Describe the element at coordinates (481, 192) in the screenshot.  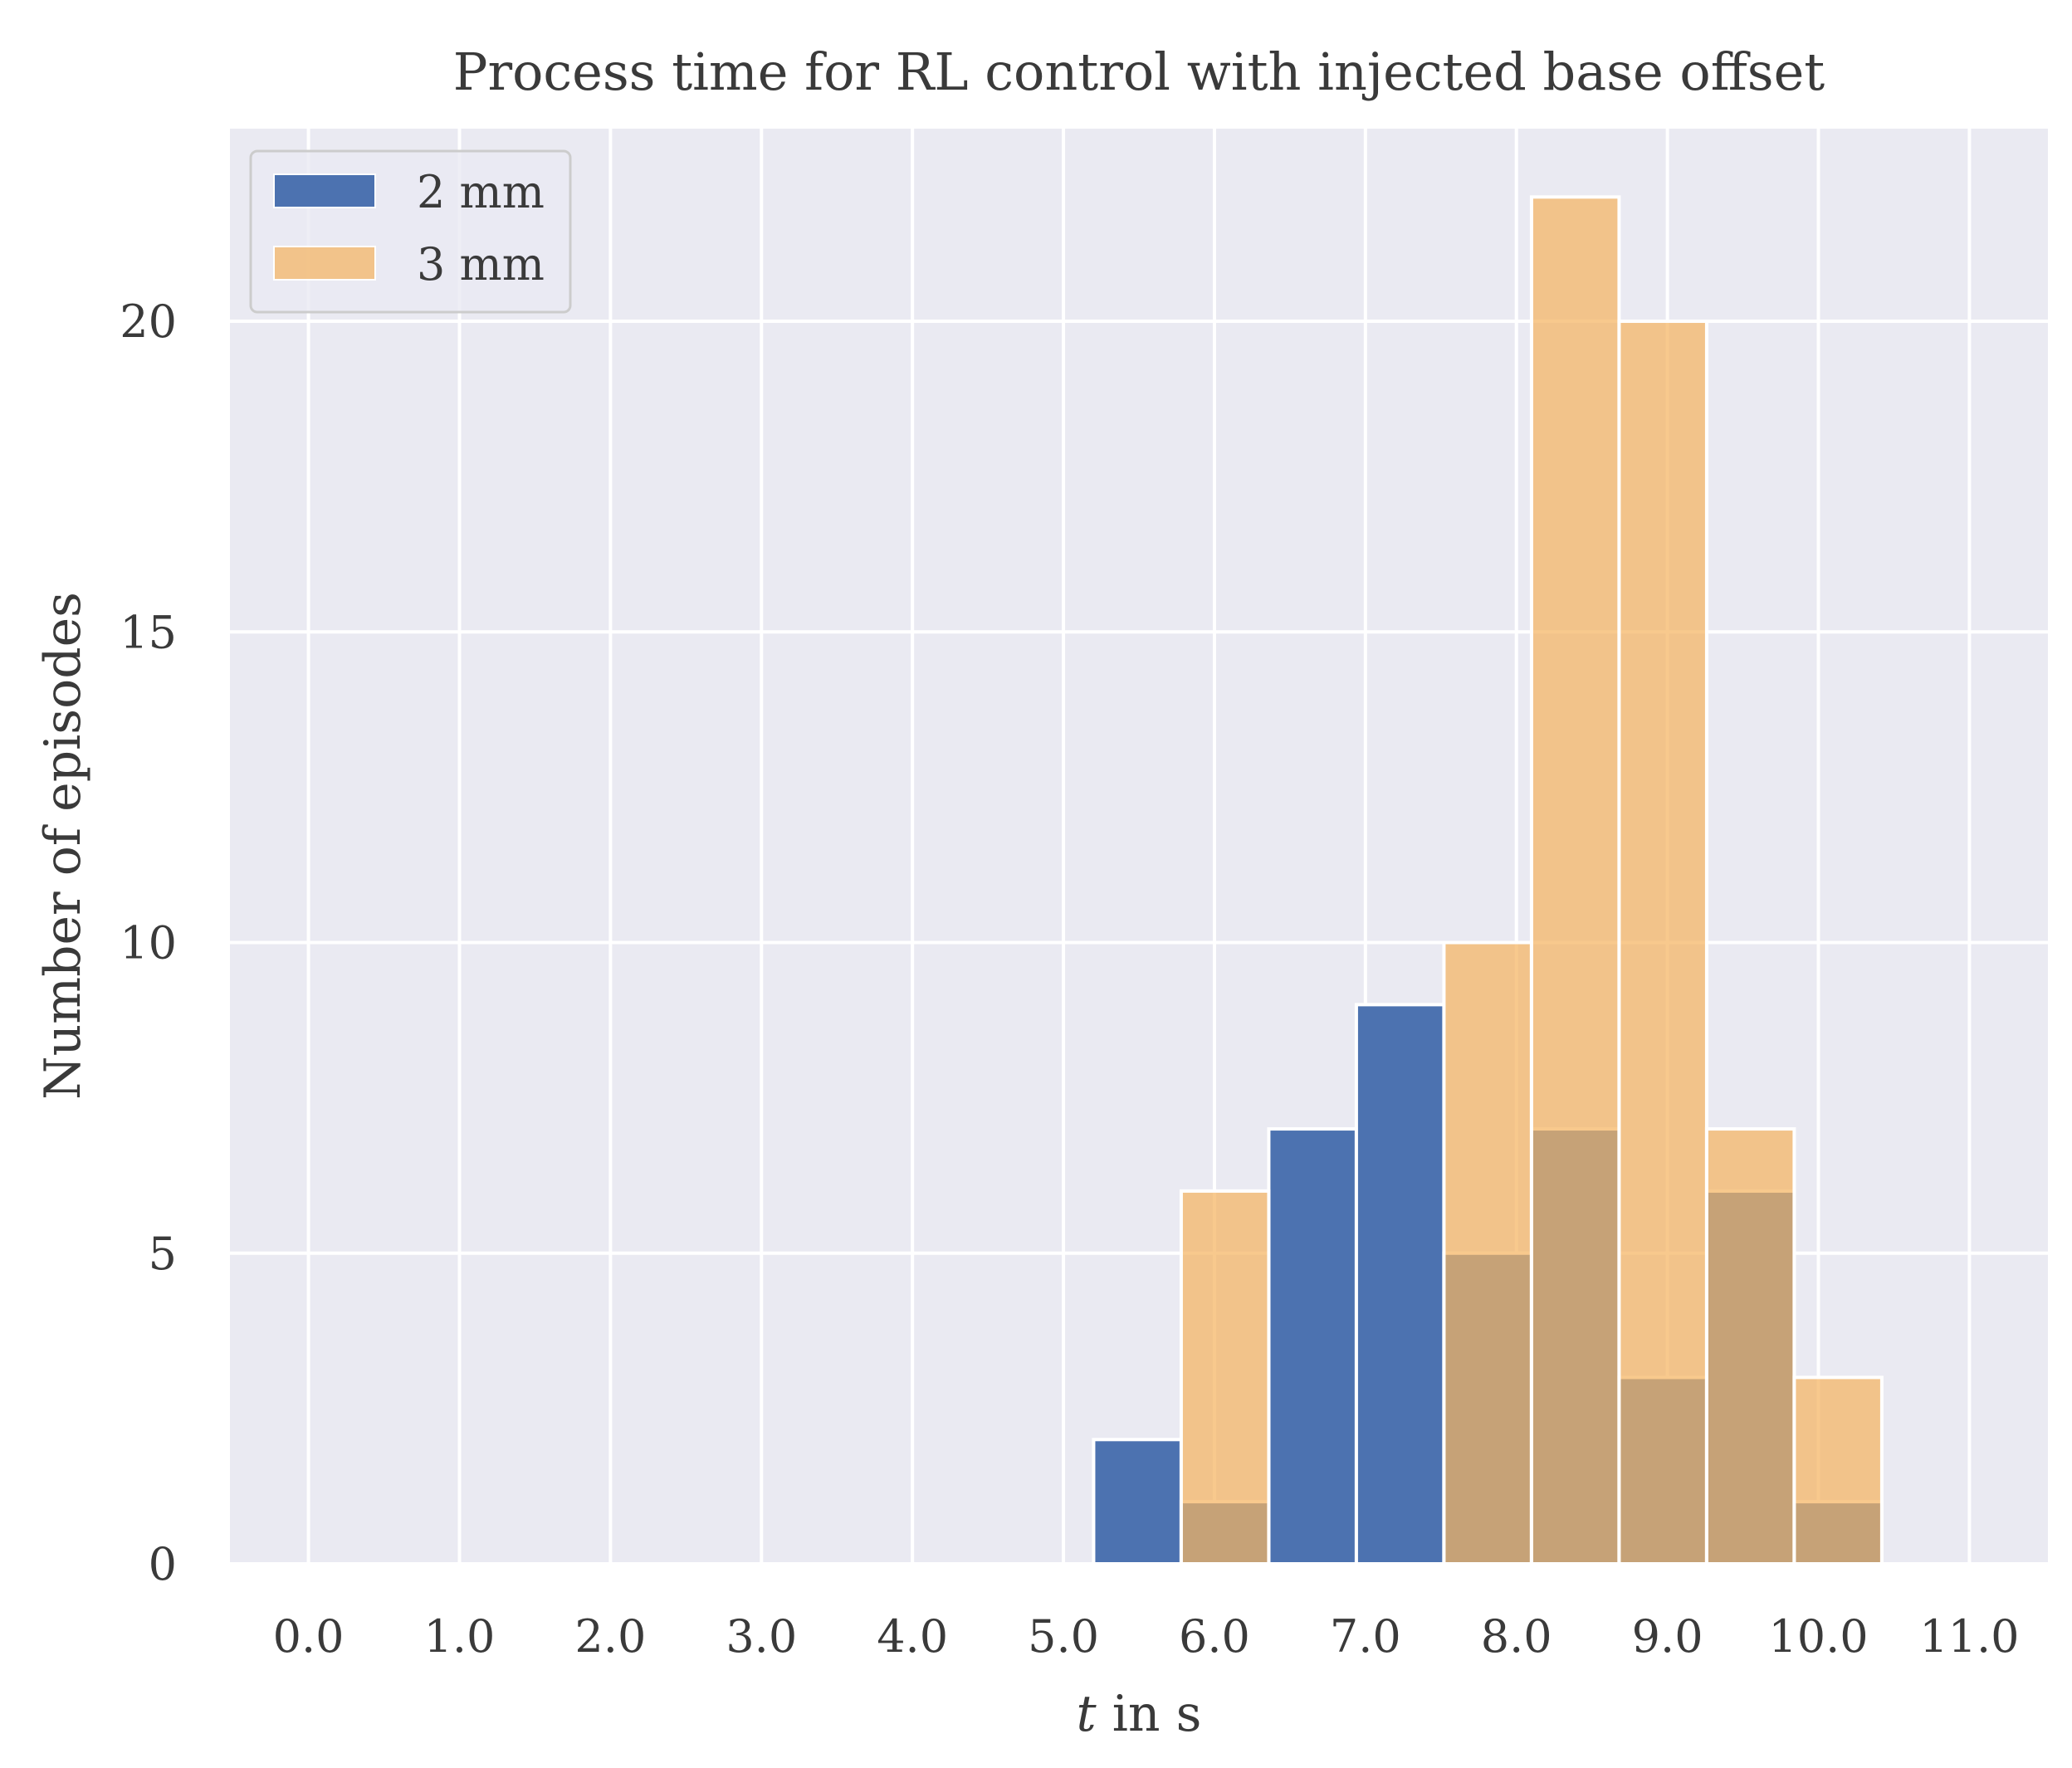
I see `legend-label-2mm: 2 mm` at that location.